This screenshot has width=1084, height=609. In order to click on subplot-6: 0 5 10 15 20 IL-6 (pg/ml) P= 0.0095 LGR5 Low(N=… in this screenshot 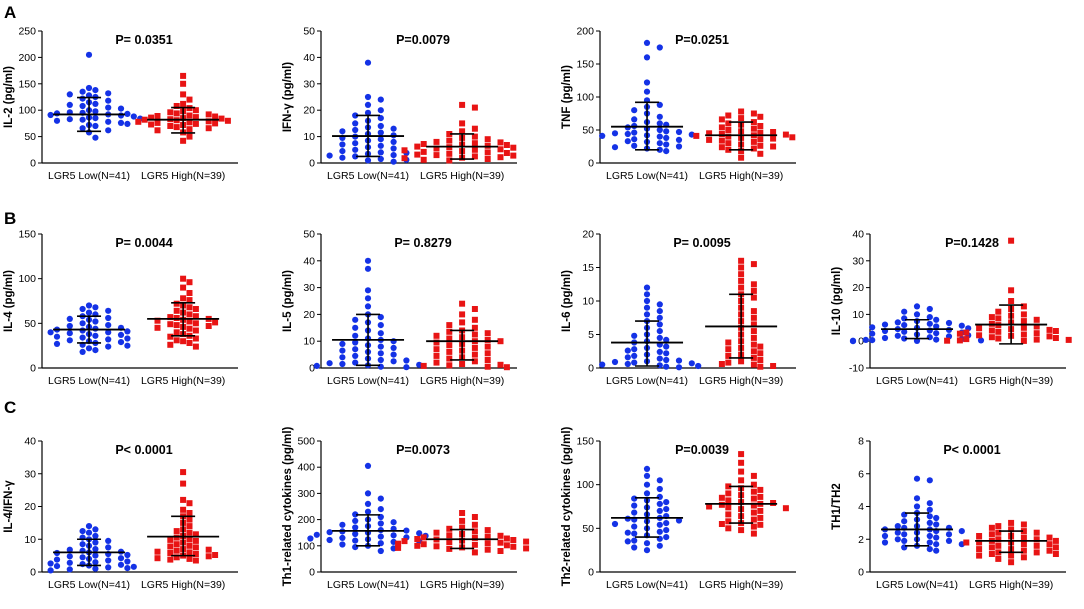, I will do `click(678, 308)`.